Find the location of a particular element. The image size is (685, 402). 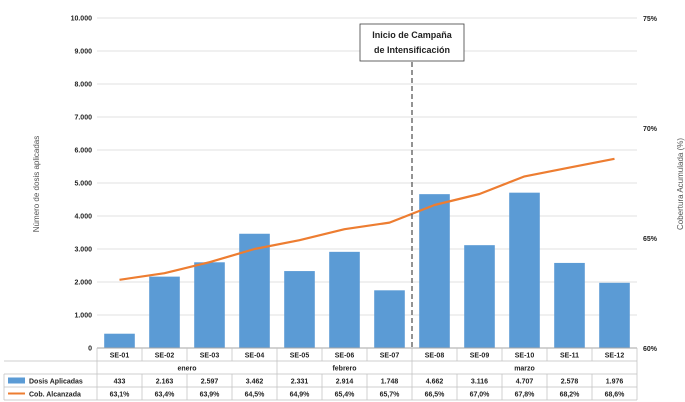

table-cell: 67,8% is located at coordinates (525, 395).